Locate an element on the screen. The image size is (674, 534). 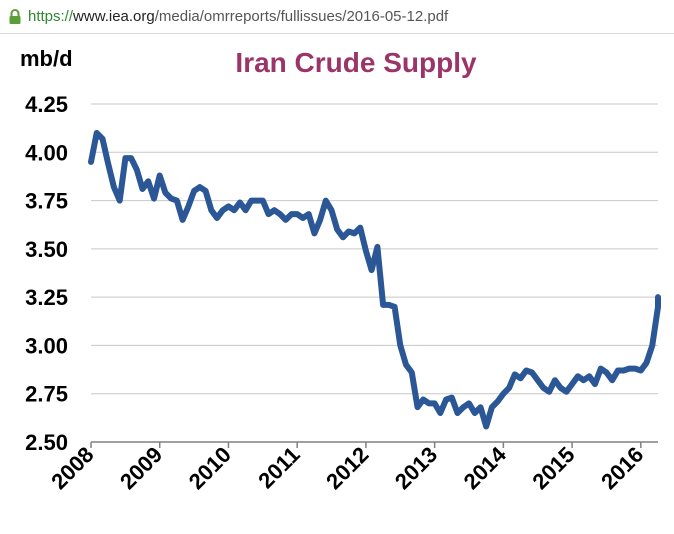
x-tick-label: 2016 is located at coordinates (622, 468).